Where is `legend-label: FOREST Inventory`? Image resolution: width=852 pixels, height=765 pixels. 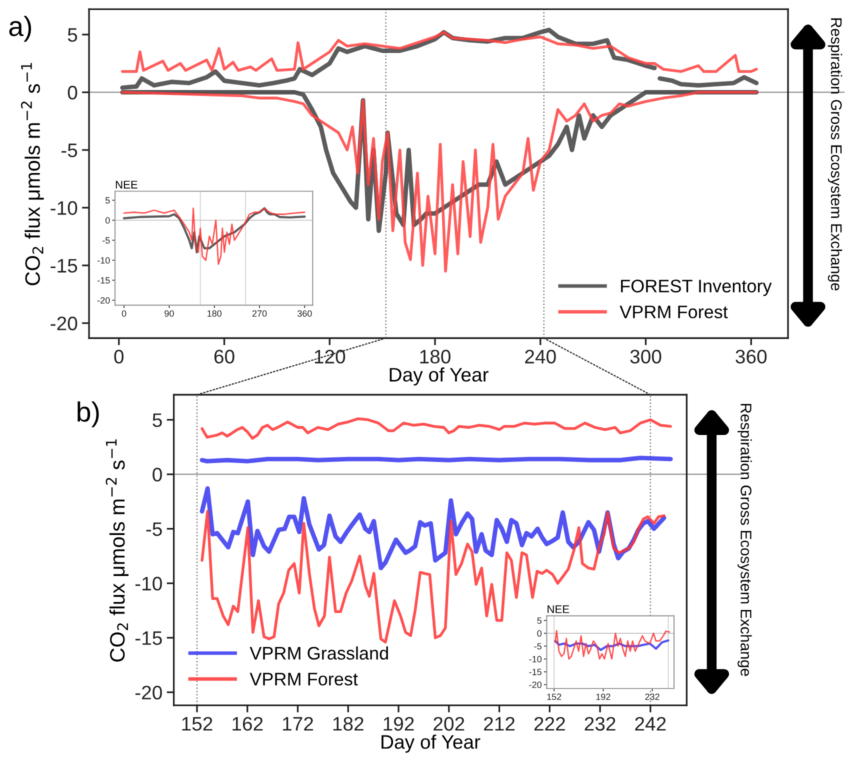 legend-label: FOREST Inventory is located at coordinates (696, 288).